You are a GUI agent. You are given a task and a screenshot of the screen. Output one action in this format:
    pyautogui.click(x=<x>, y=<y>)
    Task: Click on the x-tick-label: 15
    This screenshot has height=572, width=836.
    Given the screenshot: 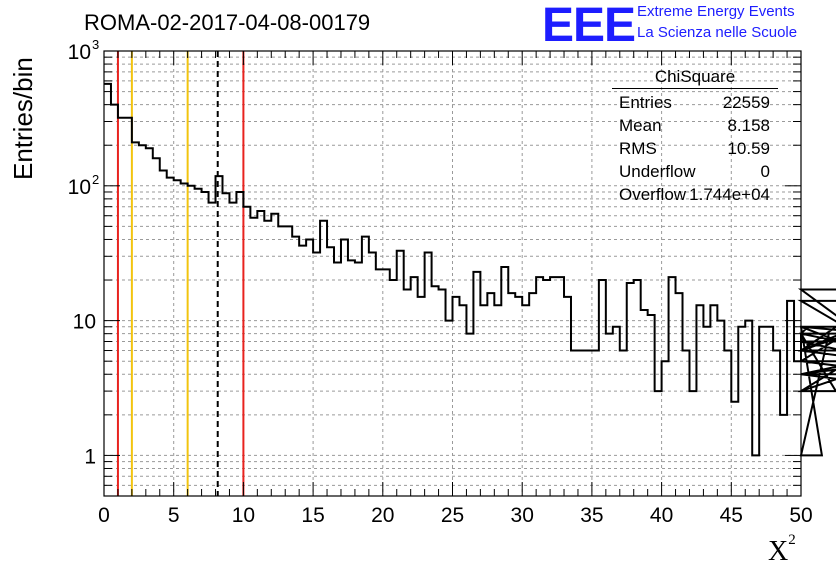 What is the action you would take?
    pyautogui.click(x=312, y=515)
    